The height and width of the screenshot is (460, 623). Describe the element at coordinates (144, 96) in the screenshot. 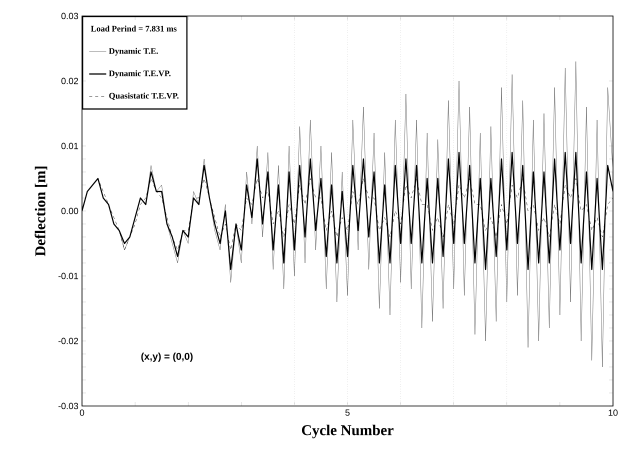

I see `legend-label: Quasistatic T.E.VP.` at that location.